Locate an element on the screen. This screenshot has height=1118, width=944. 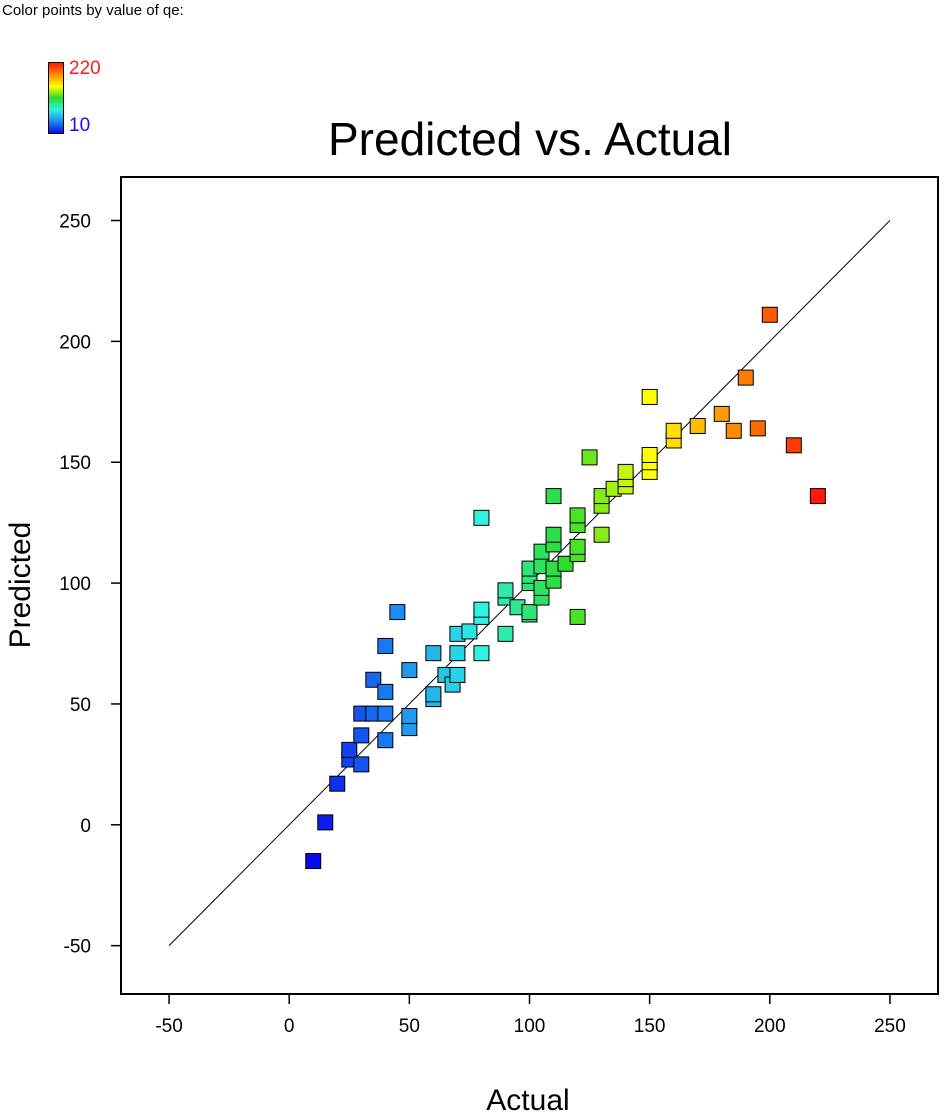
y-tick-label: 0 is located at coordinates (85, 826).